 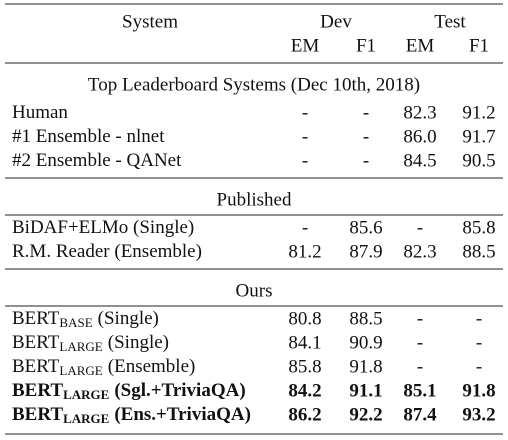 I want to click on section-title: Ours, so click(x=254, y=290).